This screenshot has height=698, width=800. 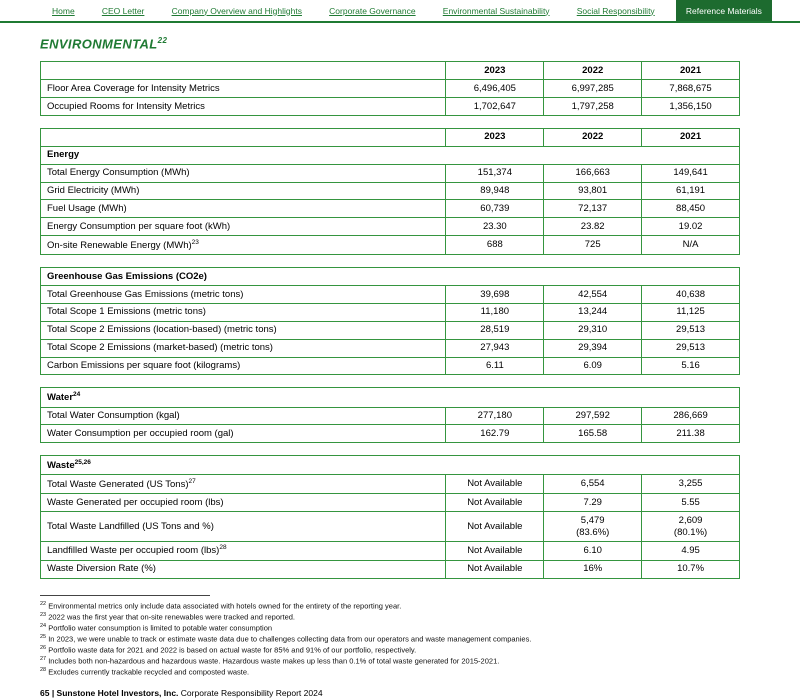 What do you see at coordinates (123, 10) in the screenshot?
I see `nav-item-ceo-letter: CEO Letter` at bounding box center [123, 10].